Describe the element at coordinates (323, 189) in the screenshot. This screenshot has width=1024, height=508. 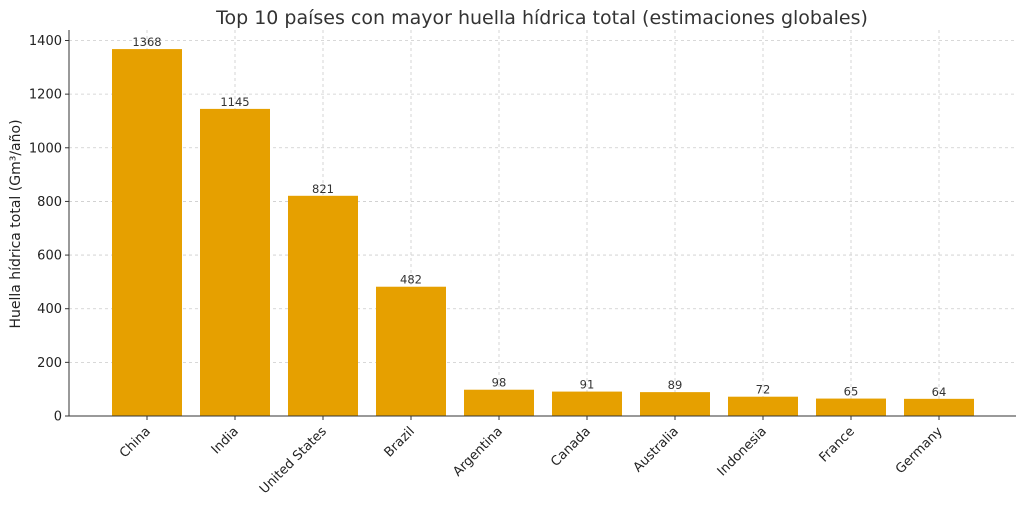
I see `data-label: 821` at that location.